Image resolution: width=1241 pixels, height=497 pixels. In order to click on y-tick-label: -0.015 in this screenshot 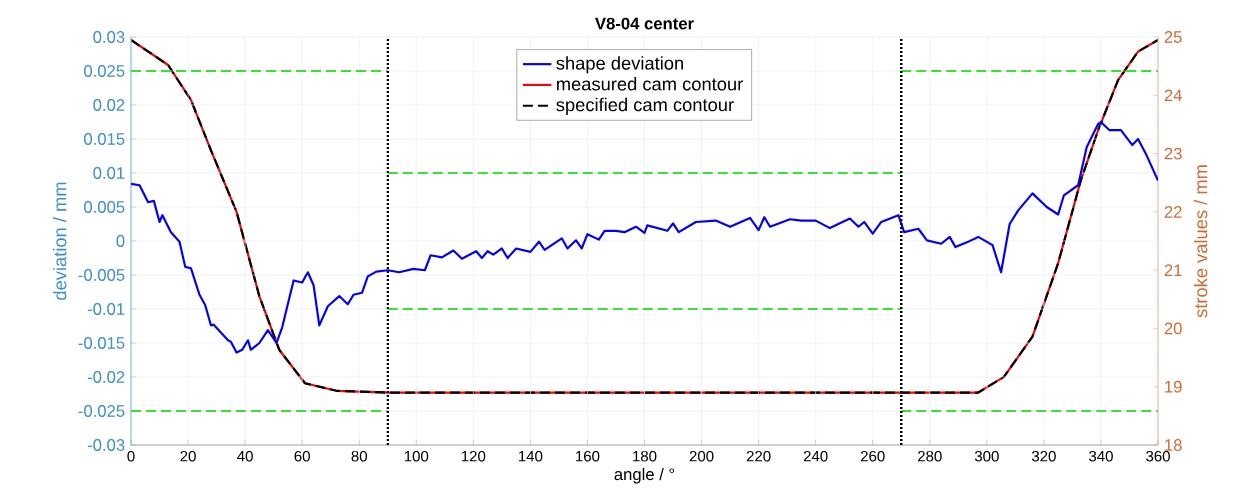, I will do `click(101, 343)`.